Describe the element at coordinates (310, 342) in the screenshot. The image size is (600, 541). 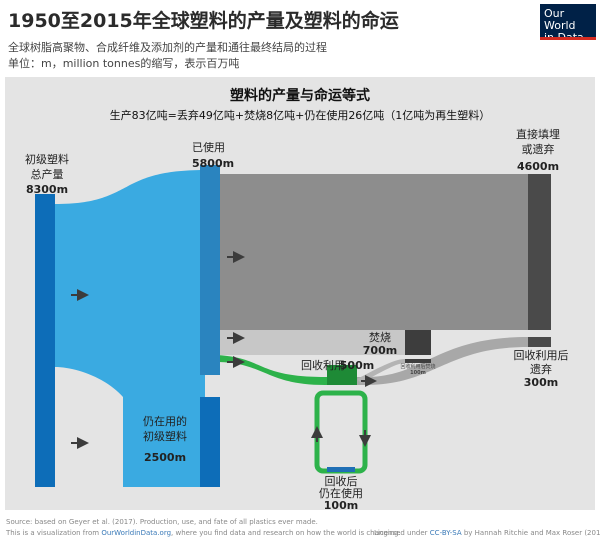
I see `flow-used-to-incinerated` at that location.